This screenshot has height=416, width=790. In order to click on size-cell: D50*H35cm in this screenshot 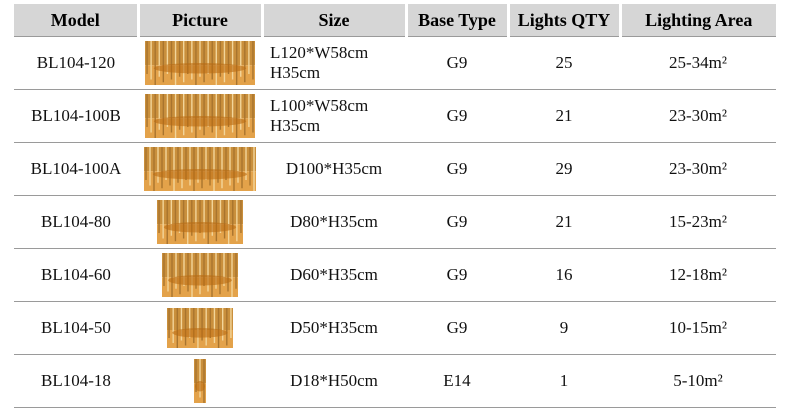, I will do `click(334, 328)`.